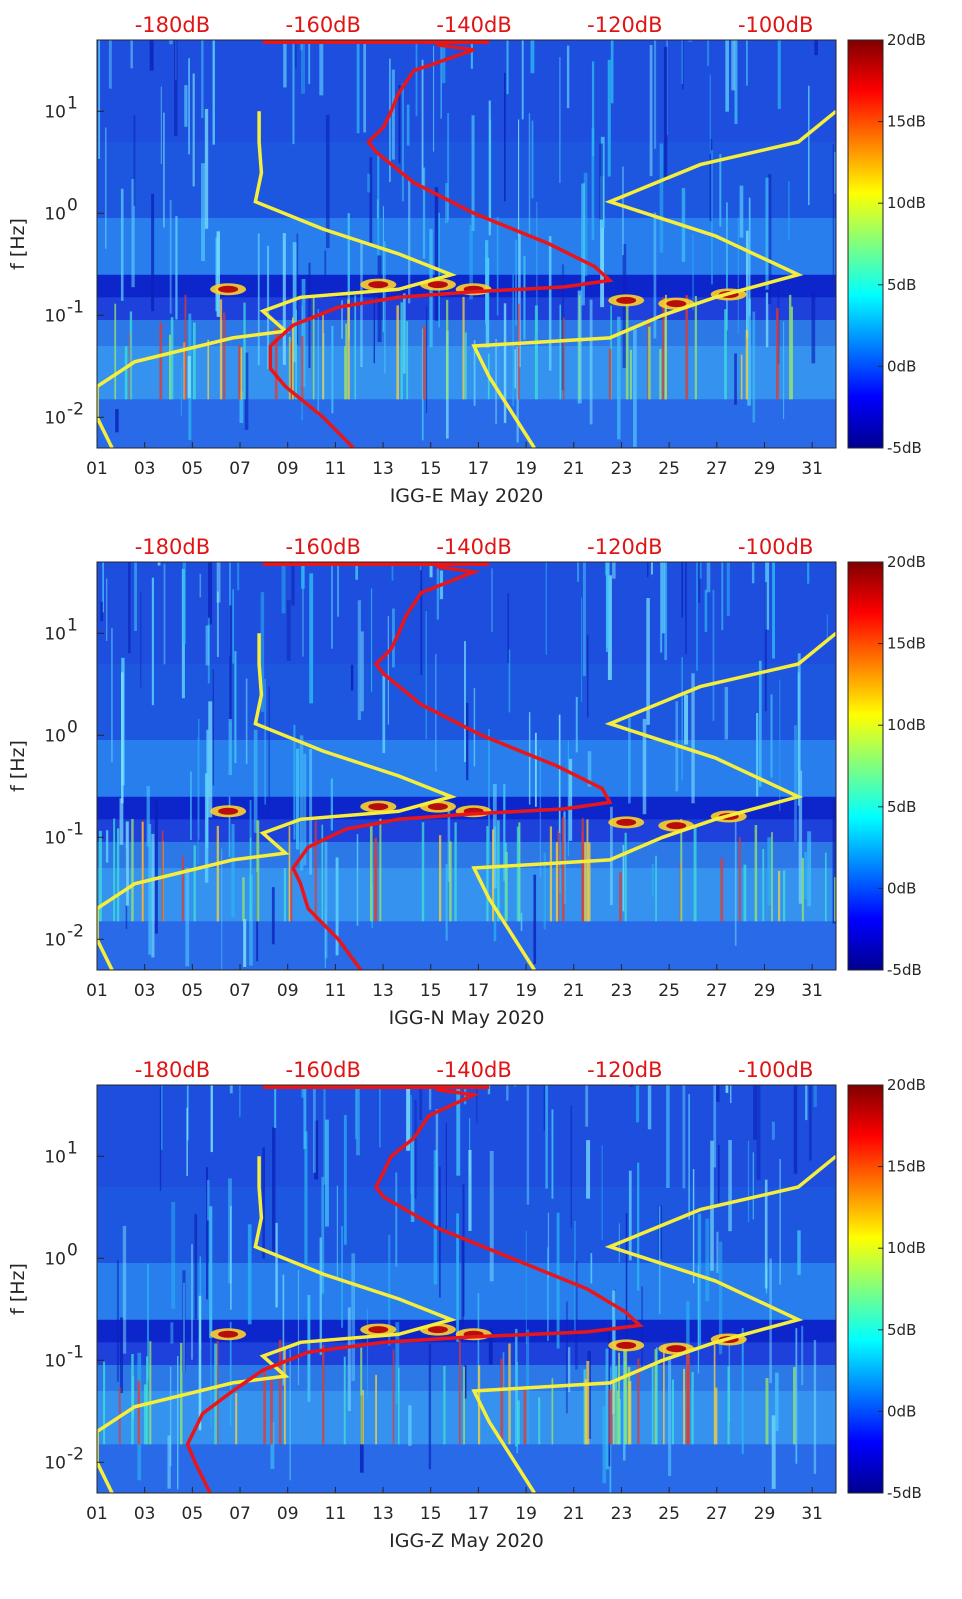  Describe the element at coordinates (336, 469) in the screenshot. I see `x-tick-label: 11` at that location.